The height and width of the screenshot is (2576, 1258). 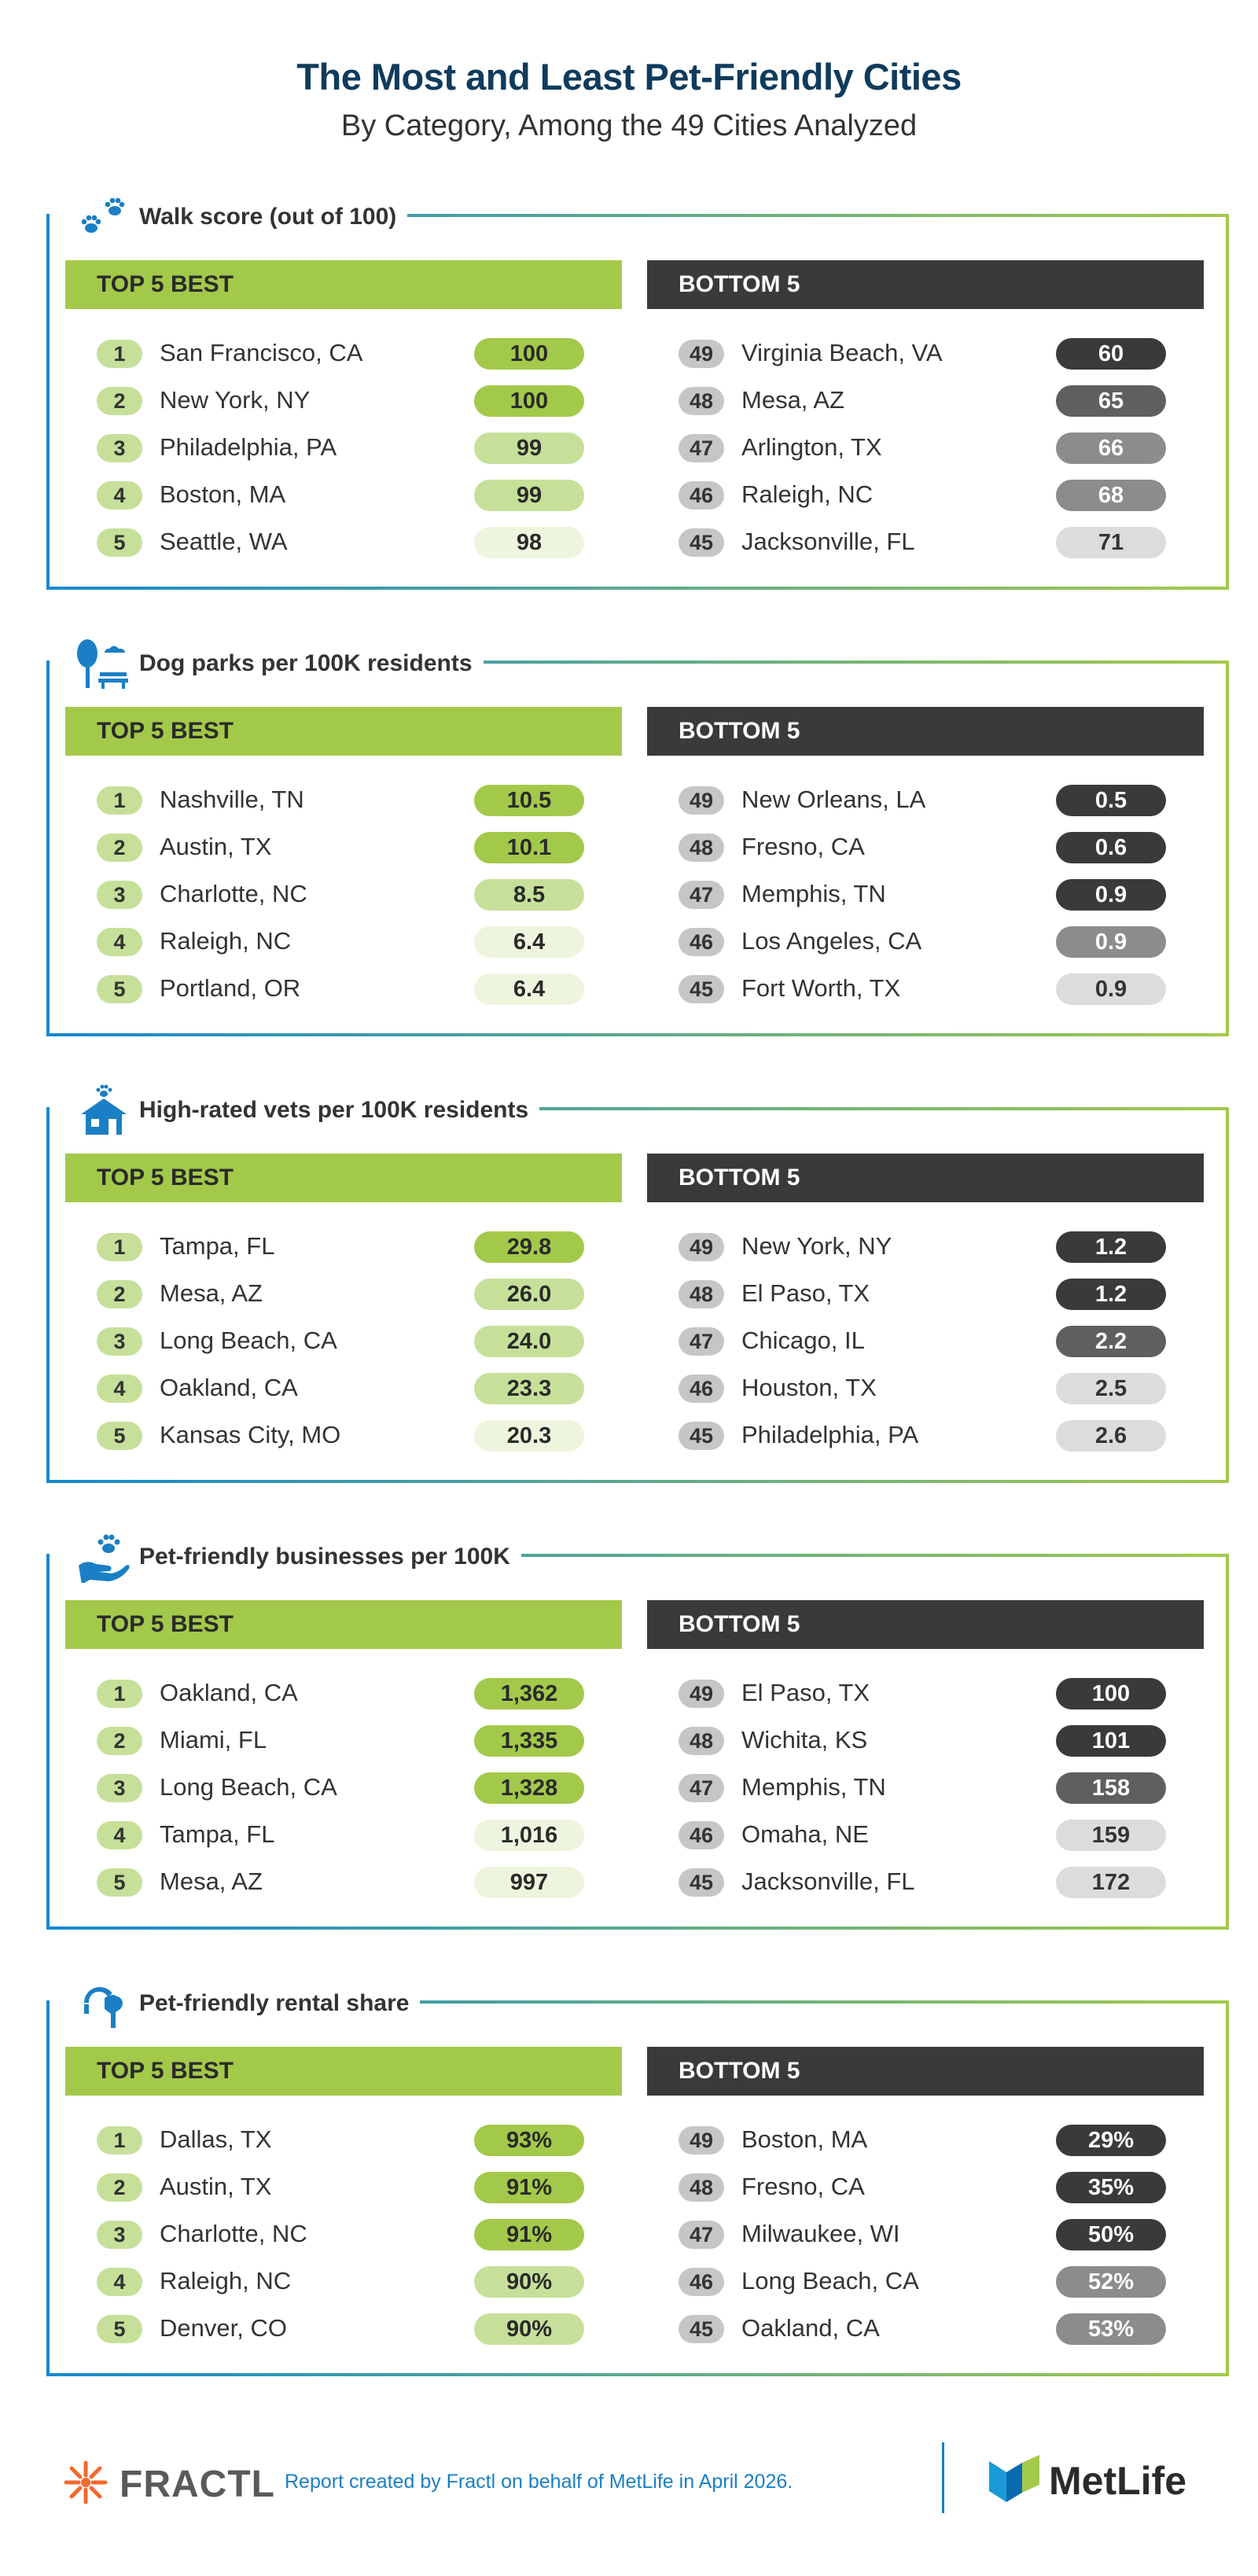 What do you see at coordinates (104, 664) in the screenshot?
I see `park-tree-bench-icon` at bounding box center [104, 664].